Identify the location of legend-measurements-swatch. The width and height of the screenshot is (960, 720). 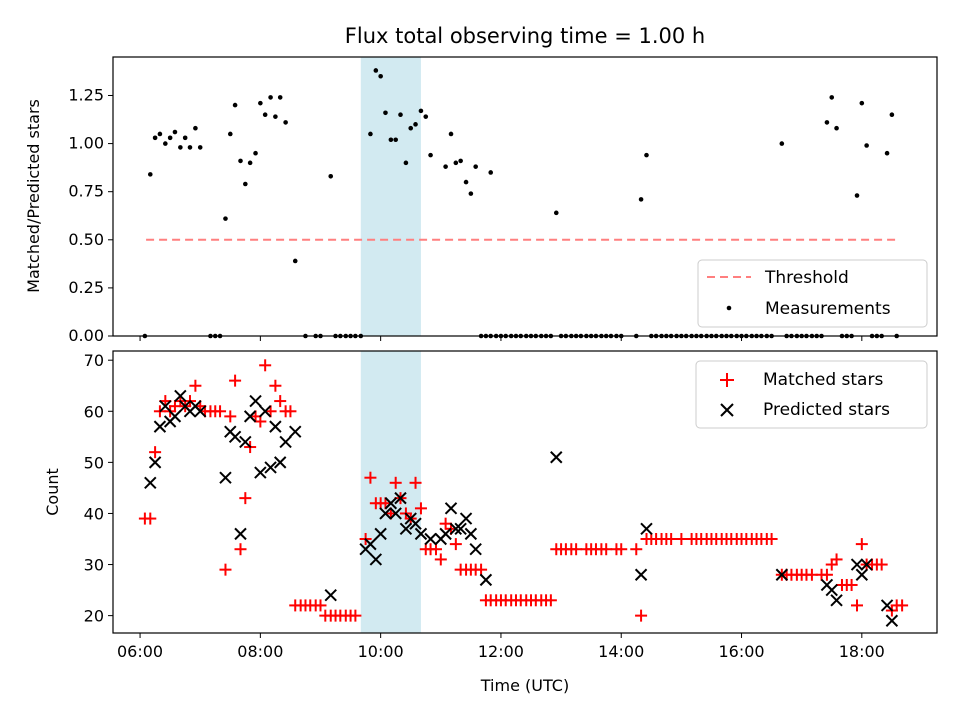
(729, 308).